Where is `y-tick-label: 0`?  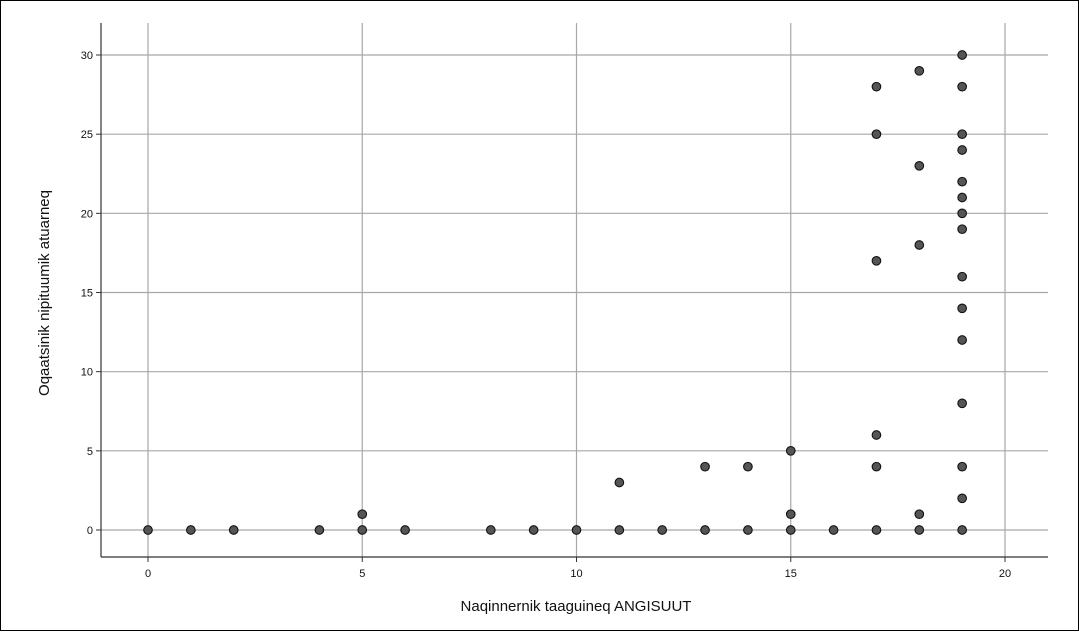 y-tick-label: 0 is located at coordinates (90, 531).